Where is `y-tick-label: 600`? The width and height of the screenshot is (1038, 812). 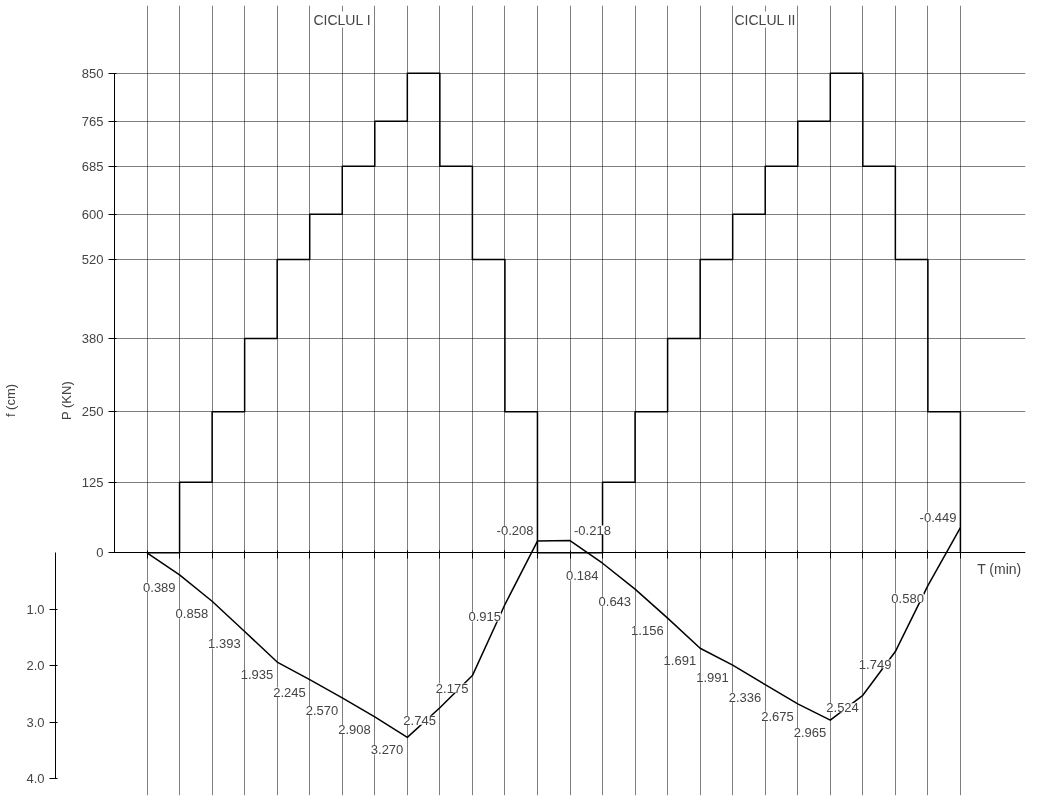
y-tick-label: 600 is located at coordinates (92, 214).